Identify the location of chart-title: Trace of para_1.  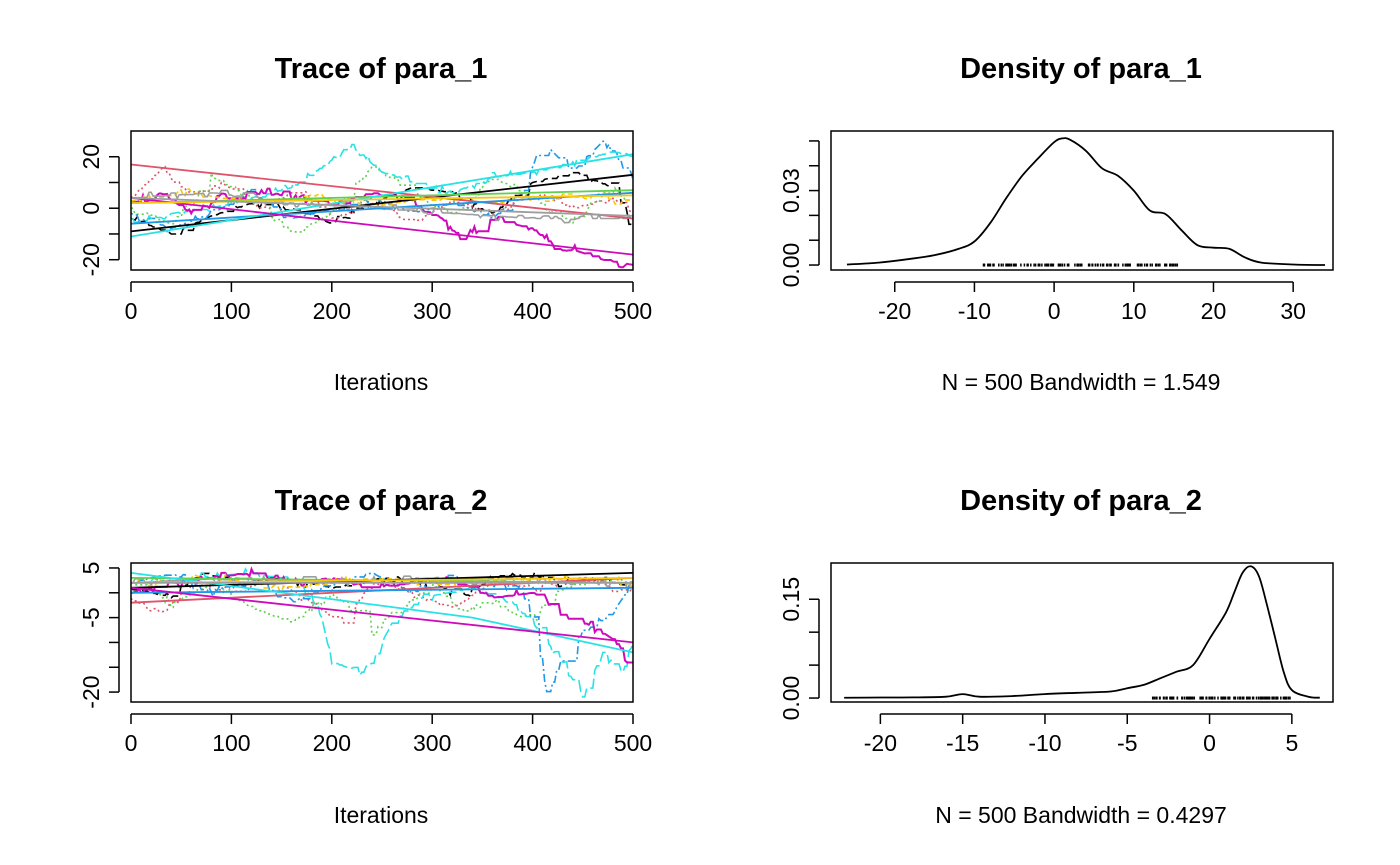
(381, 69).